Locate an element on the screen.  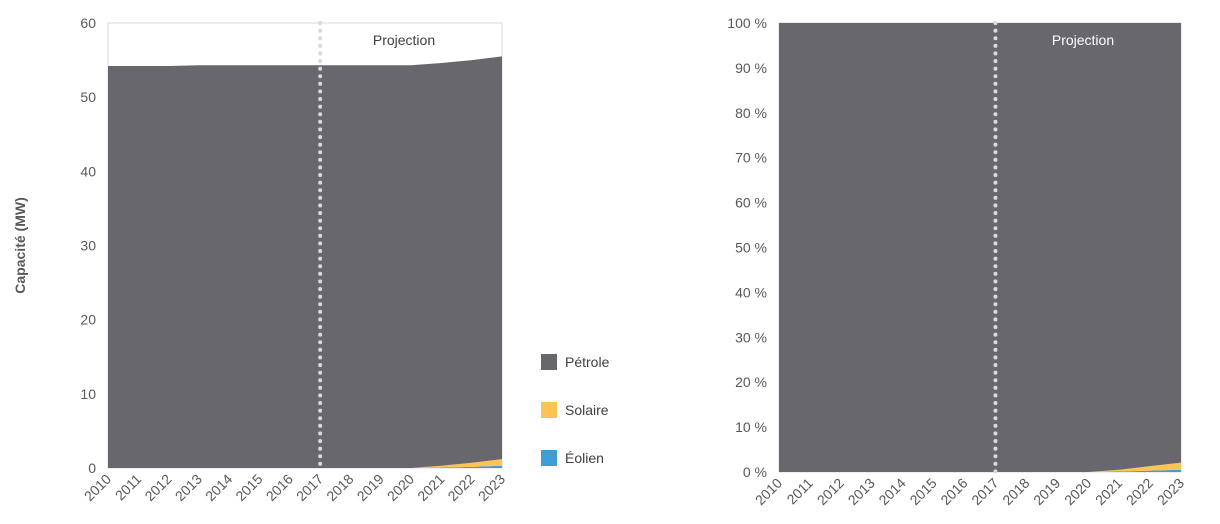
chart2-y-tick-label: 20 % is located at coordinates (751, 382).